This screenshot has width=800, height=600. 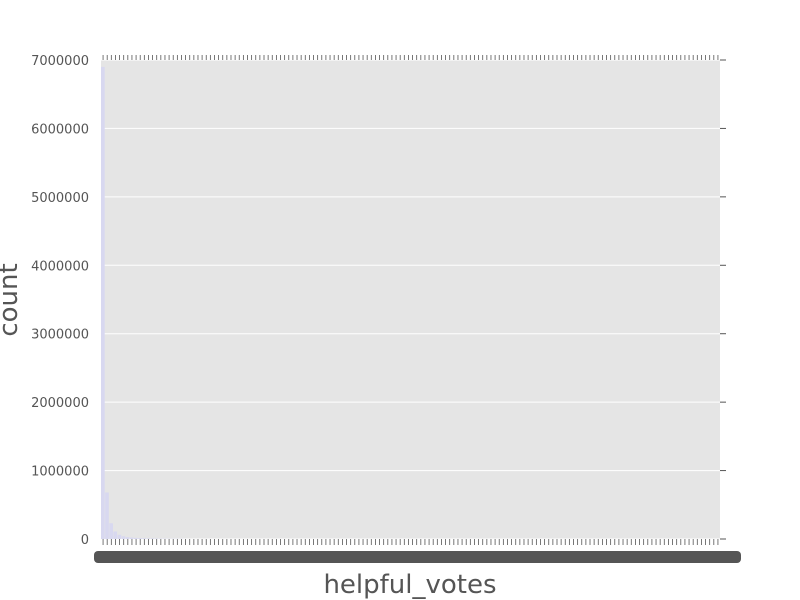 I want to click on y-tick-label: 1000000, so click(x=60, y=472).